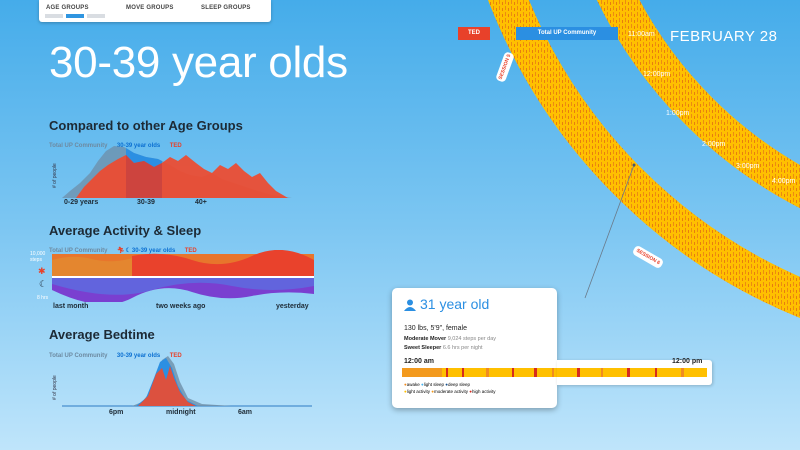 The image size is (800, 450). Describe the element at coordinates (146, 125) in the screenshot. I see `compare-title: Compared to other Age Groups` at that location.